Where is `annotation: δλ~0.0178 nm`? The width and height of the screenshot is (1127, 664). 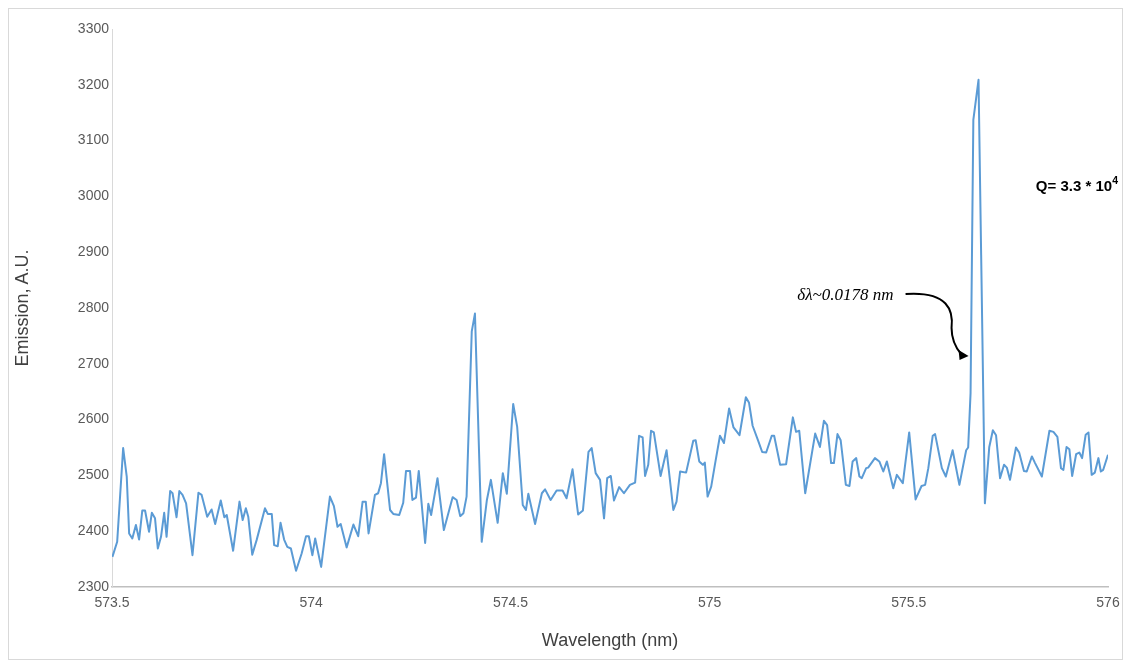
annotation: δλ~0.0178 nm is located at coordinates (845, 295).